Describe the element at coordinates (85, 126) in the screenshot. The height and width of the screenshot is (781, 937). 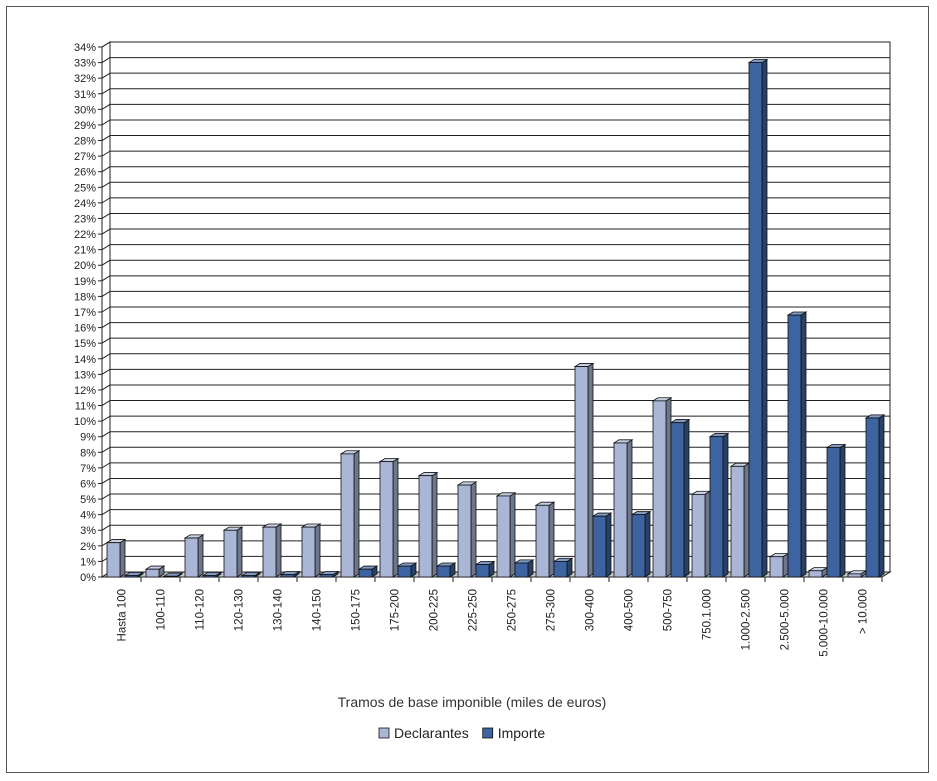
I see `y-tick-label: 29%` at that location.